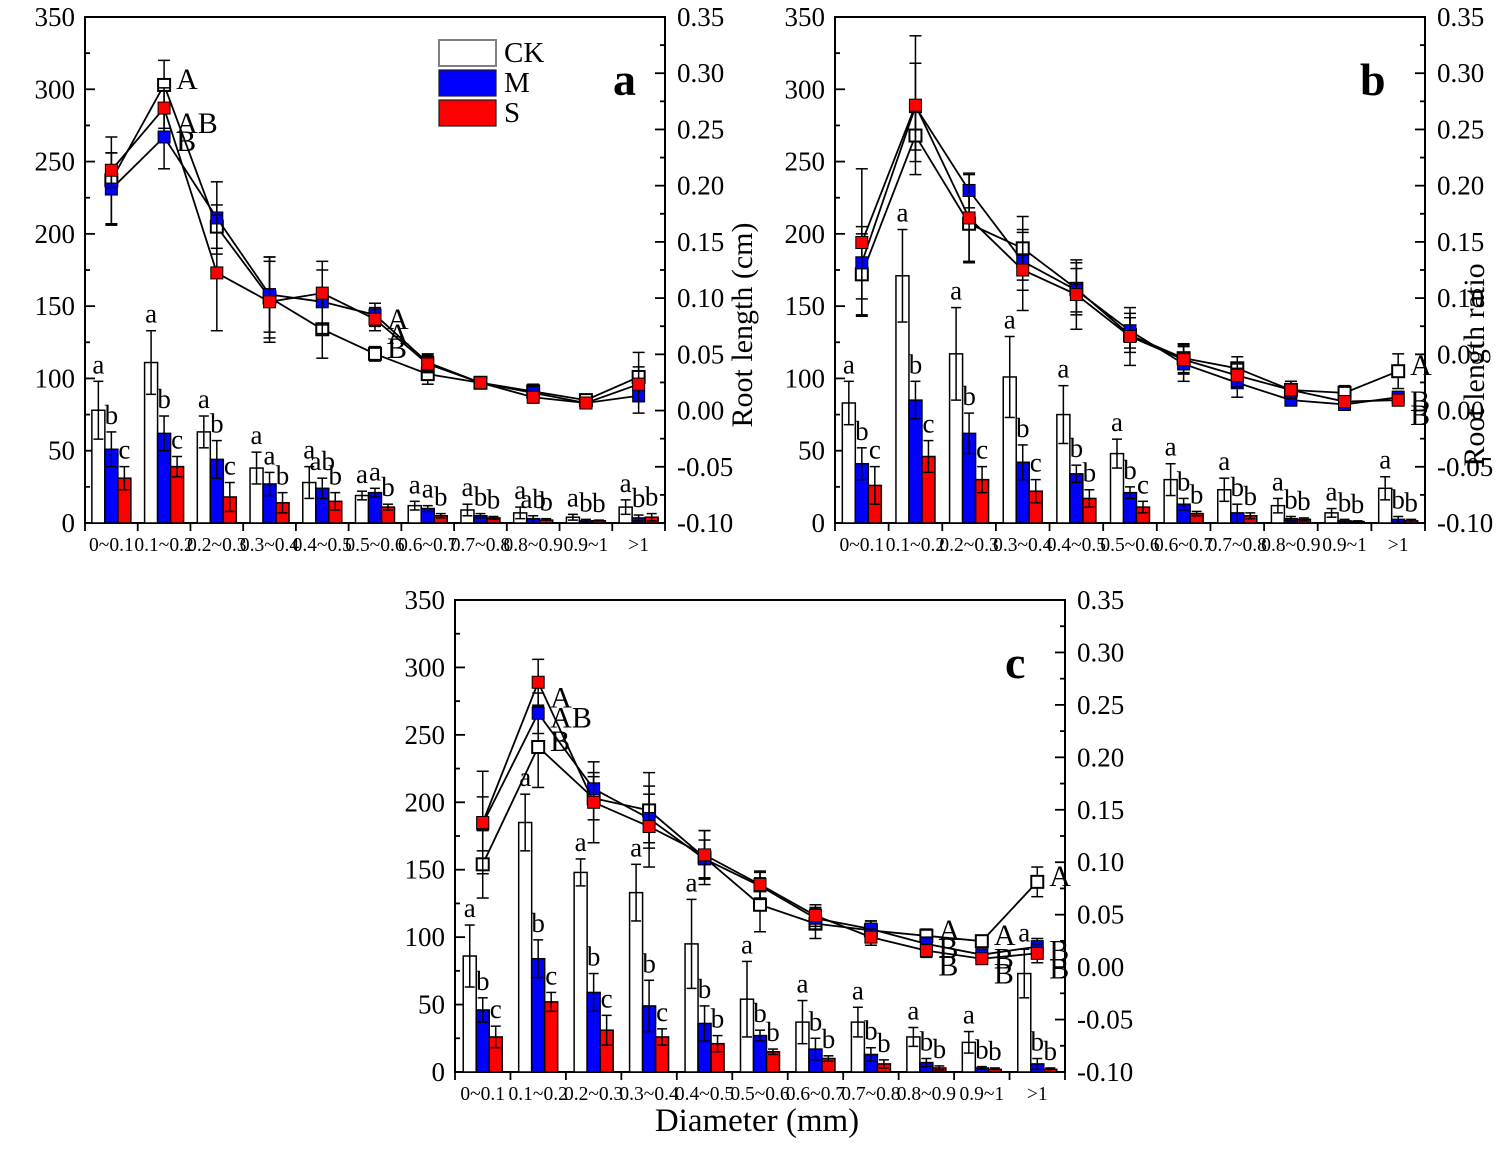 The image size is (1500, 1150). What do you see at coordinates (398, 334) in the screenshot?
I see `line-significance-letter: A` at bounding box center [398, 334].